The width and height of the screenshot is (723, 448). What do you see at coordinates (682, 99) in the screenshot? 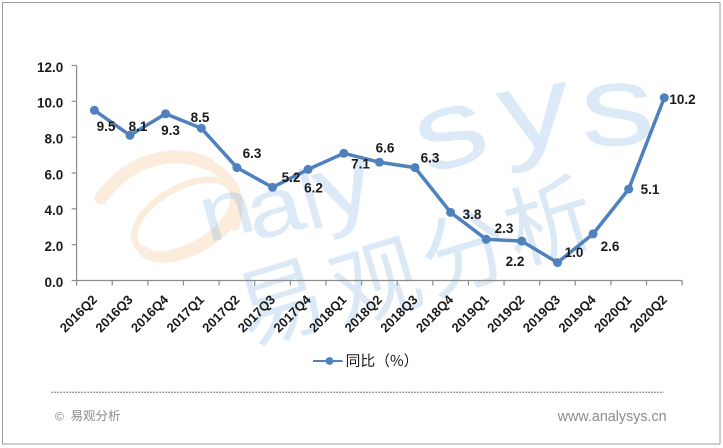
I see `svg-text: 10.2` at bounding box center [682, 99].